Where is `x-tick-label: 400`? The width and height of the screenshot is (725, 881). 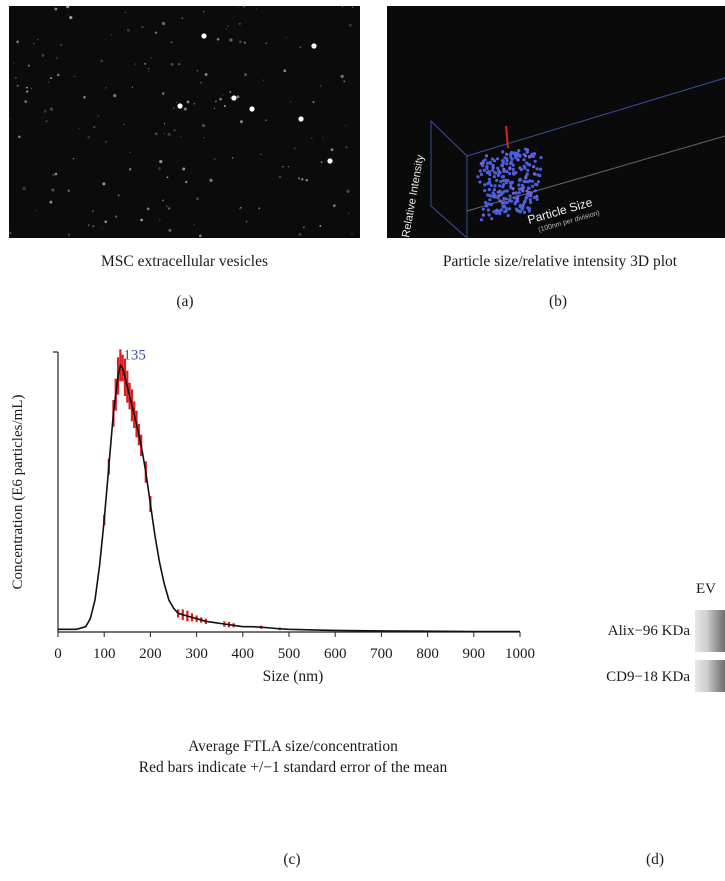 x-tick-label: 400 is located at coordinates (243, 654).